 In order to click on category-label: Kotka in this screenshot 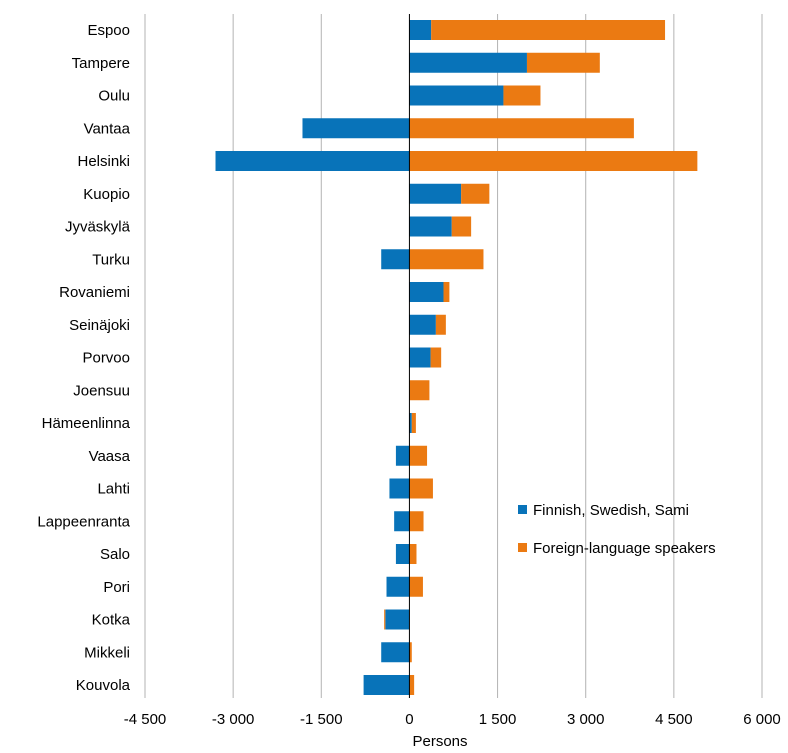, I will do `click(111, 620)`.